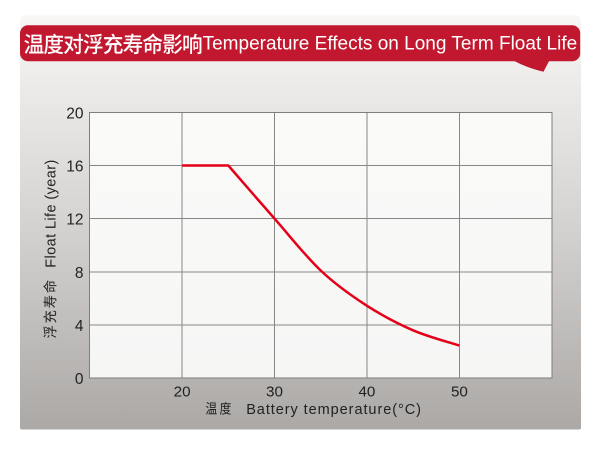 The width and height of the screenshot is (600, 456). Describe the element at coordinates (459, 392) in the screenshot. I see `svg-text: 50` at that location.